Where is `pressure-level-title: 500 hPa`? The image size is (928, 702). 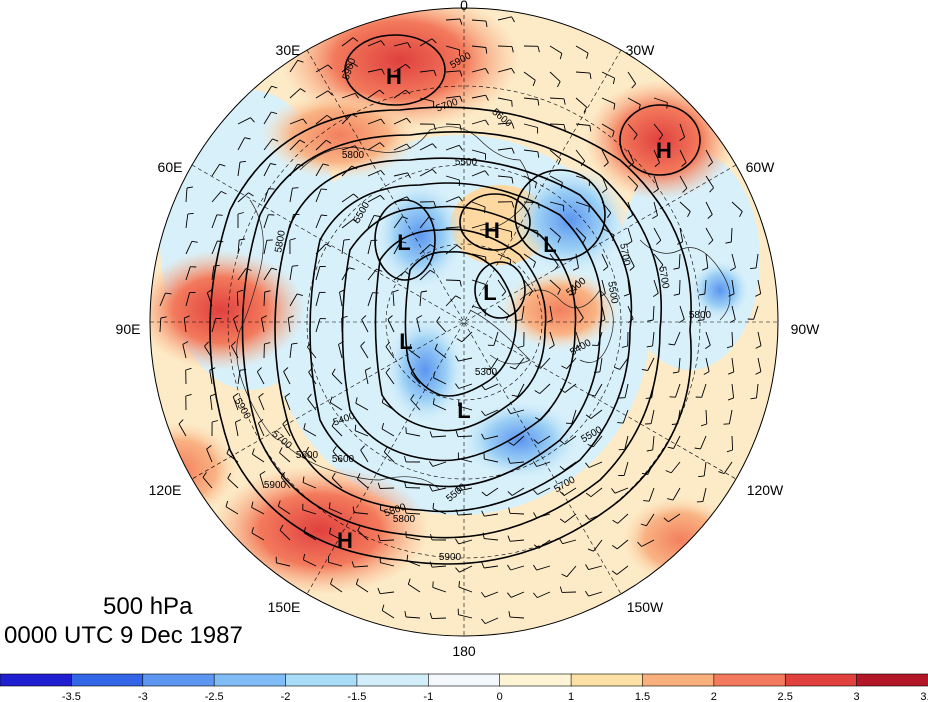
pressure-level-title: 500 hPa is located at coordinates (148, 606).